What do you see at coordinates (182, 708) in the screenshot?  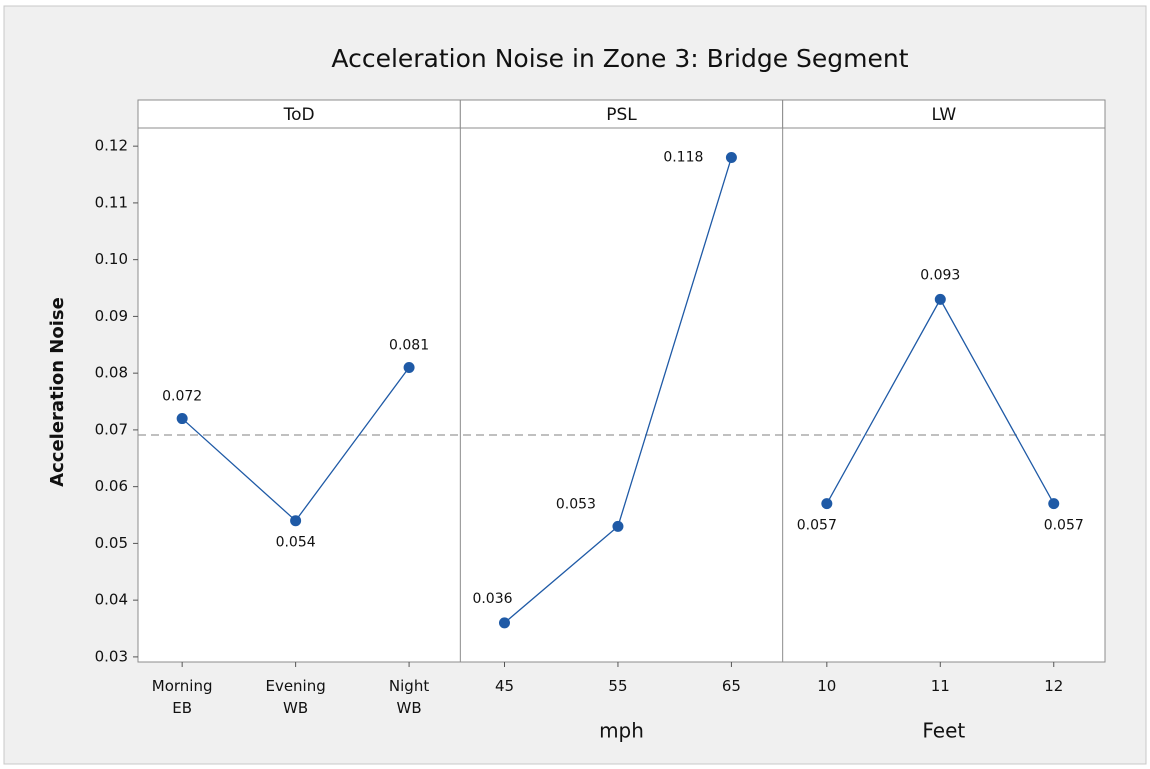 I see `x-tick-label-line: EB` at bounding box center [182, 708].